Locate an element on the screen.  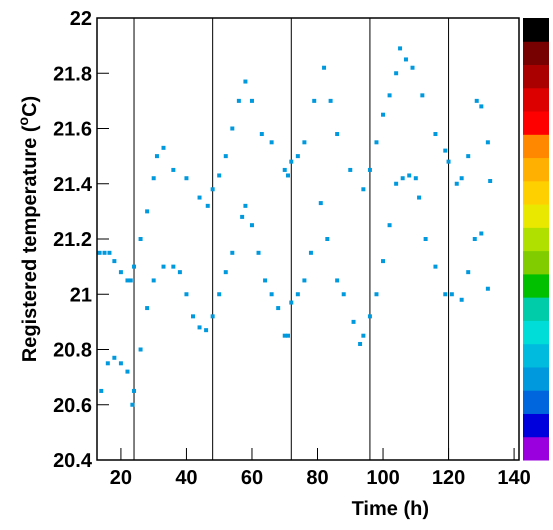
y-tick-label: 21.6 is located at coordinates (72, 129).